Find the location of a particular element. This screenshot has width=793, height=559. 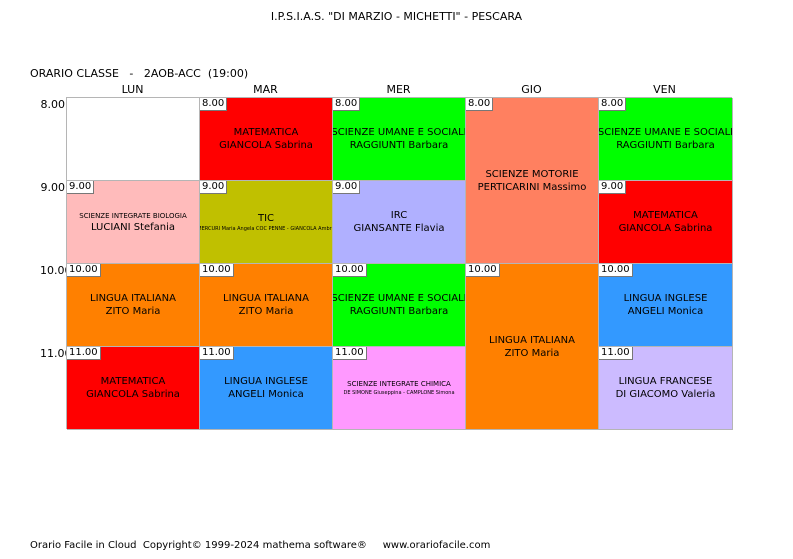

lesson-subject: SCIENZE MOTORIE is located at coordinates (532, 174).